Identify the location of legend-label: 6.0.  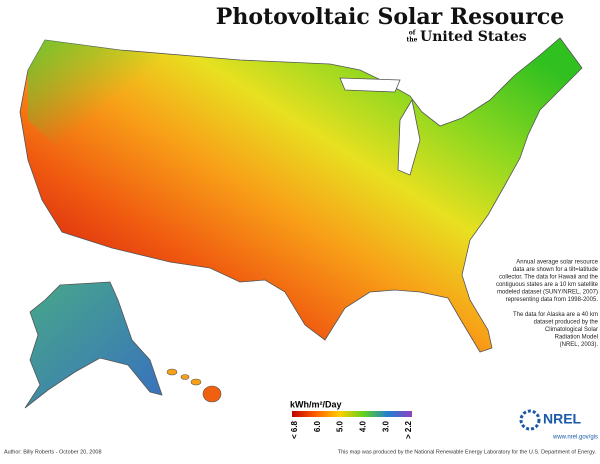
(317, 426).